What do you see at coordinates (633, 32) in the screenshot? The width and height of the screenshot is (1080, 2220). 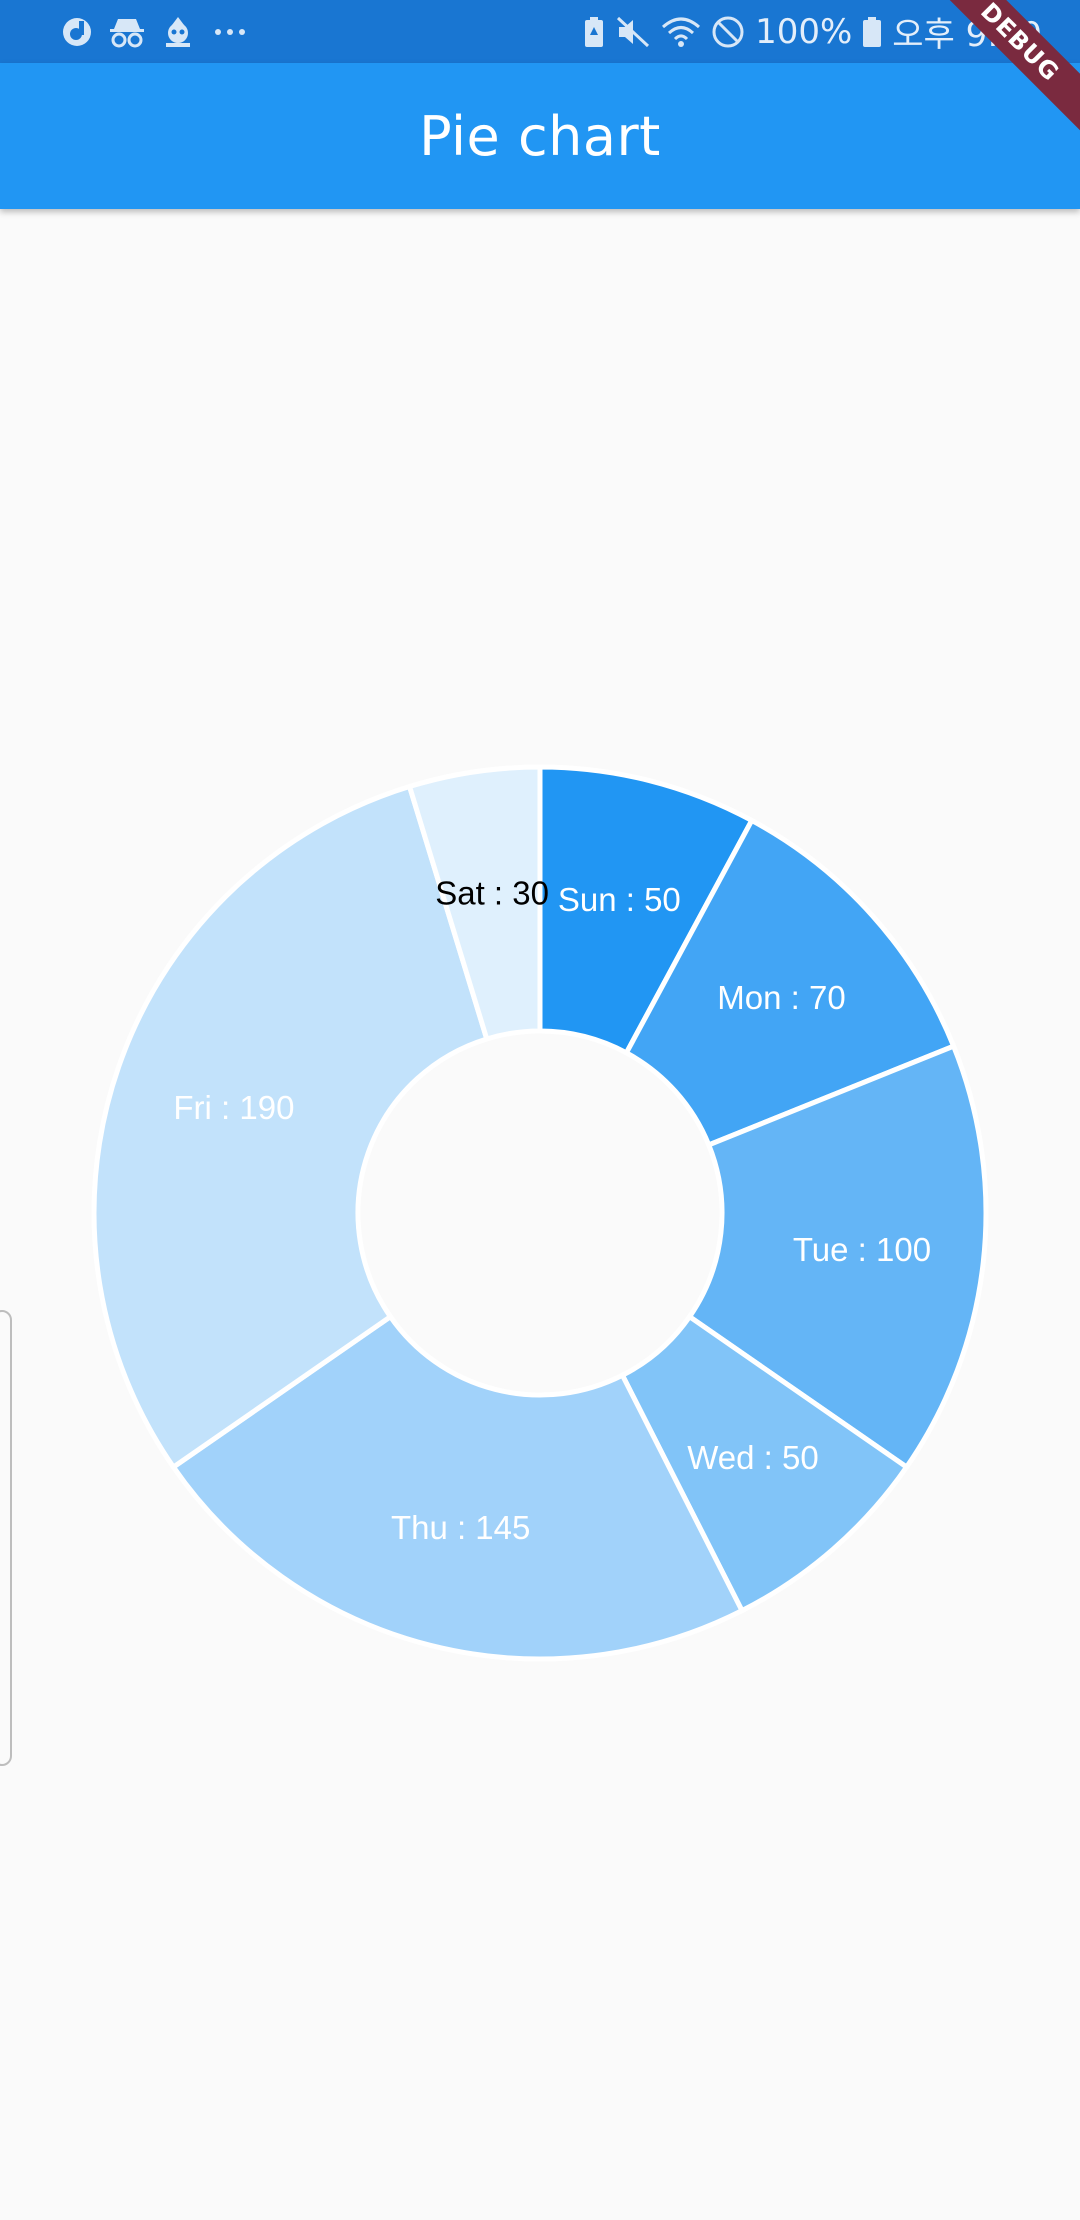 I see `mute-icon` at bounding box center [633, 32].